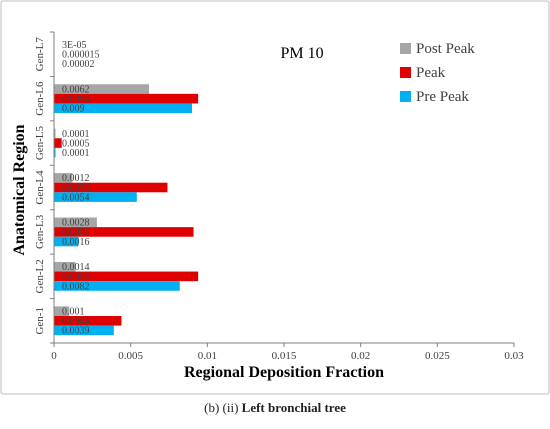 This screenshot has width=550, height=429. Describe the element at coordinates (431, 73) in the screenshot. I see `legend-label: Peak` at that location.